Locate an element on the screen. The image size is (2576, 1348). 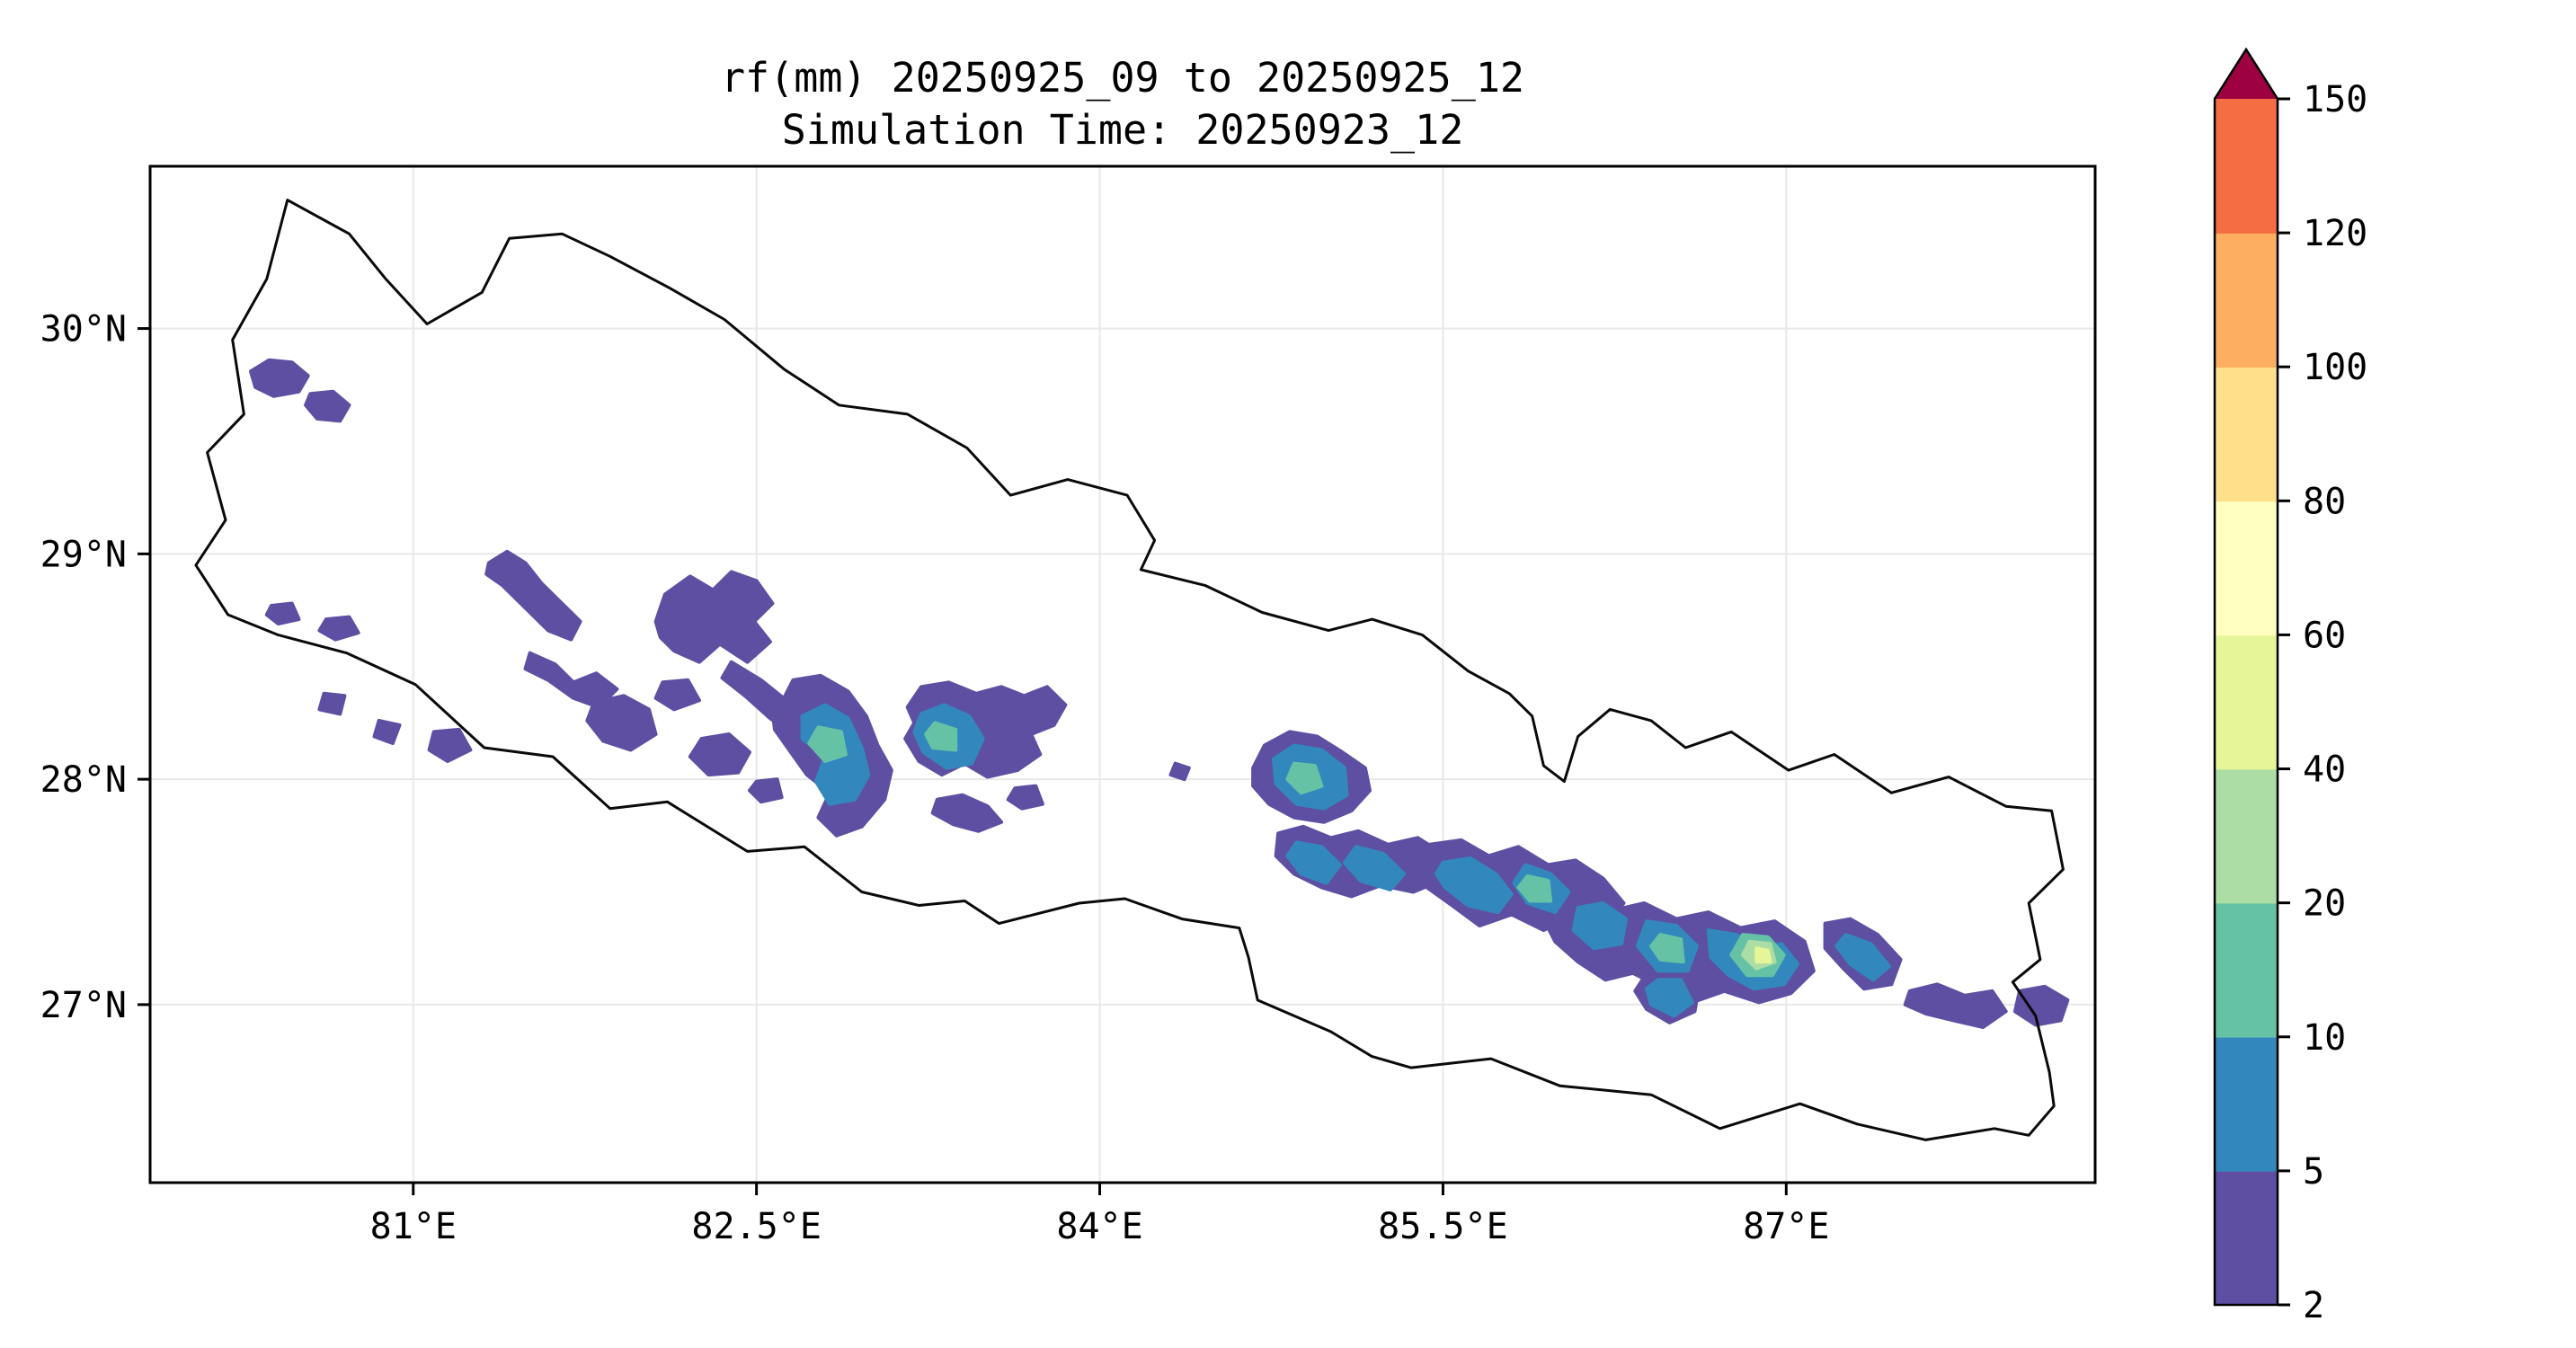
colorbar-tick-label: 120 is located at coordinates (2335, 233).